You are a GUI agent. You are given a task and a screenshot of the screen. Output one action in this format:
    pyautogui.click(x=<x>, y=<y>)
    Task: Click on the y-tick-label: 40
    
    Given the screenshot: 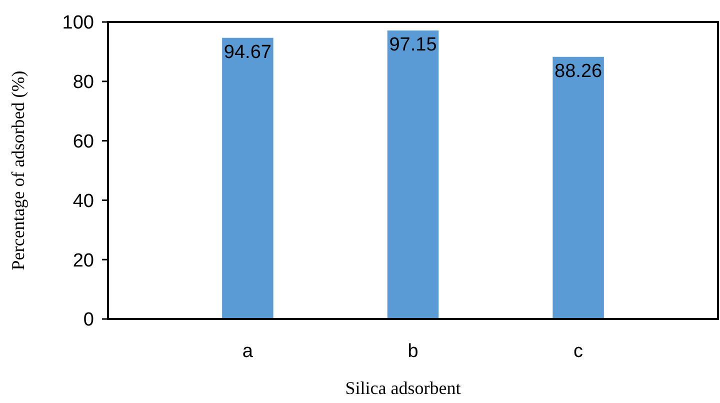 What is the action you would take?
    pyautogui.click(x=83, y=201)
    